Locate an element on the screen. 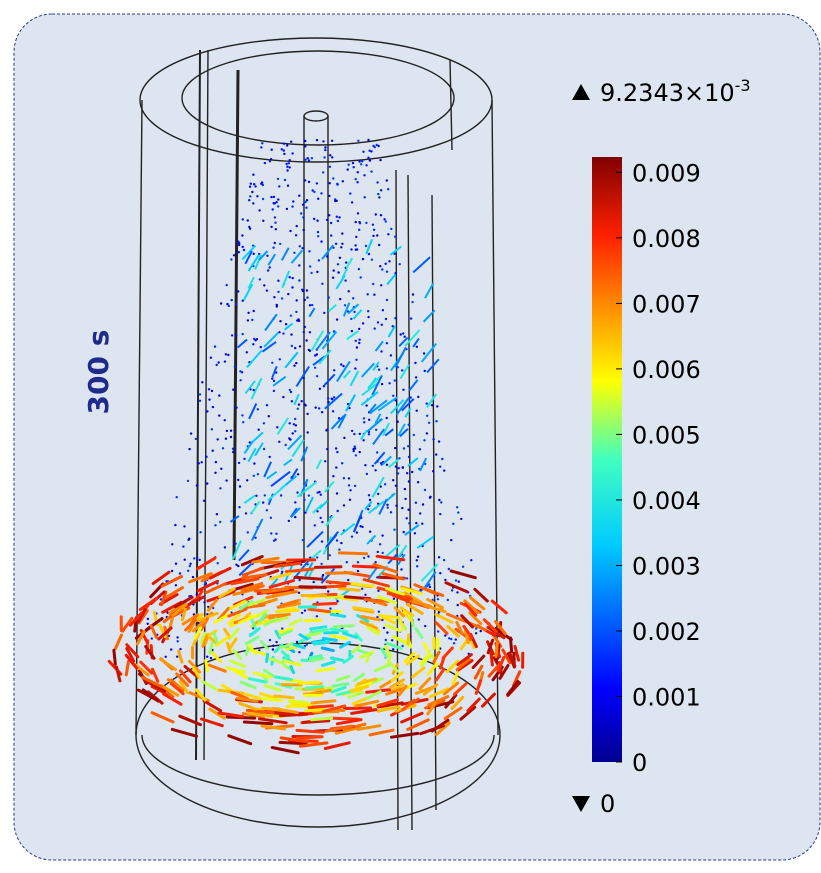 Image resolution: width=821 pixels, height=873 pixels. tick-label: 0 is located at coordinates (639, 763).